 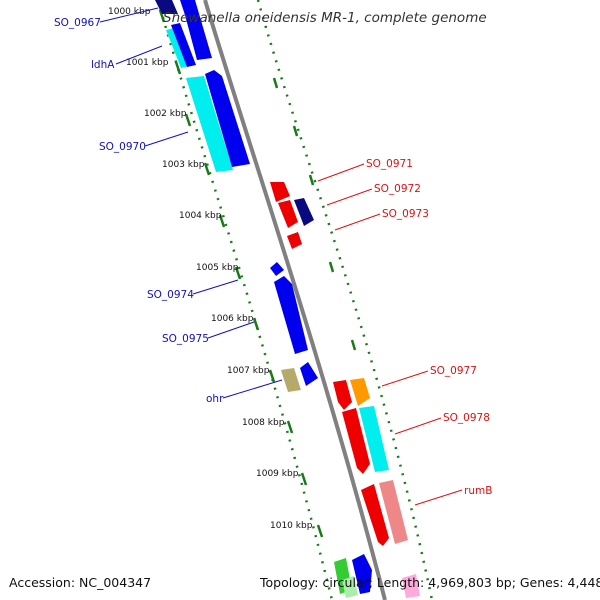 What do you see at coordinates (304, 212) in the screenshot?
I see `gene-so0972-navy` at bounding box center [304, 212].